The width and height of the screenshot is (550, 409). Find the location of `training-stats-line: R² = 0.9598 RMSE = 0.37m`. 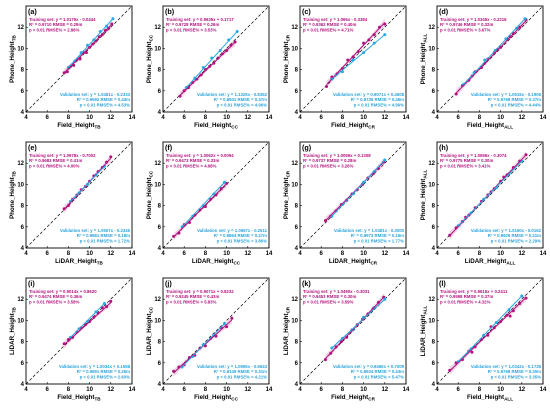

training-stats-line: R² = 0.9598 RMSE = 0.37m is located at coordinates (466, 296).